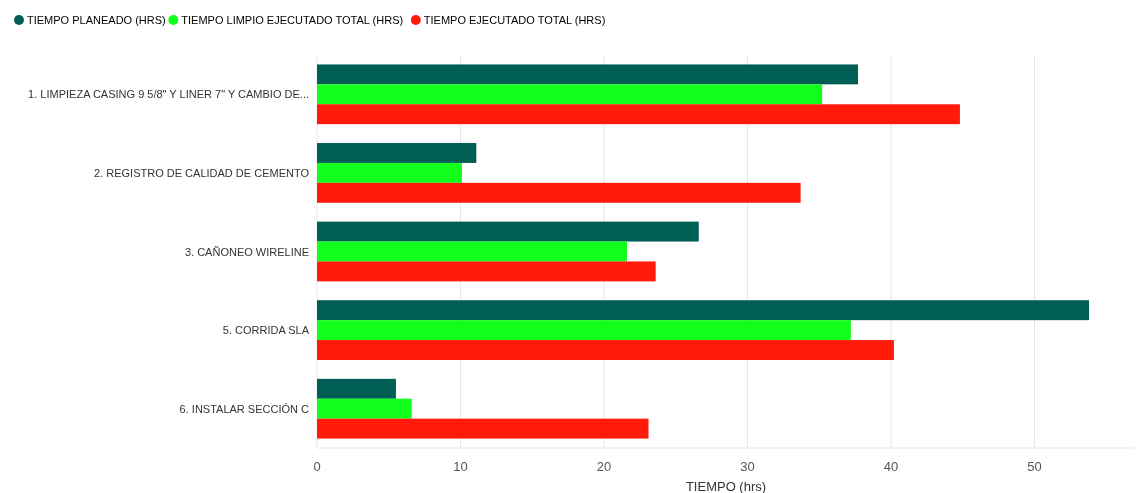 This screenshot has width=1142, height=493. Describe the element at coordinates (891, 466) in the screenshot. I see `x-tick-label: 40` at that location.